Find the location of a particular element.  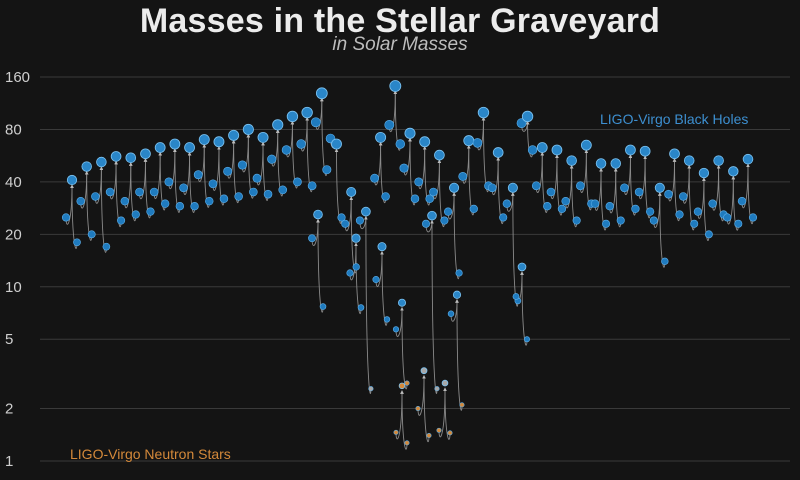

y-tick-label: 1 is located at coordinates (9, 461).